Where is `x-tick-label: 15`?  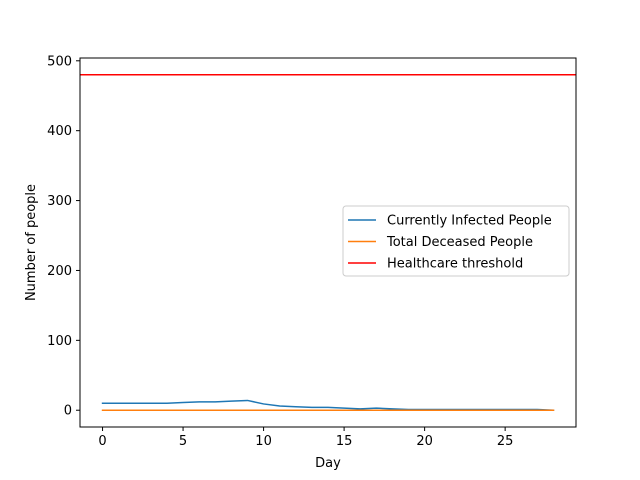
x-tick-label: 15 is located at coordinates (344, 441).